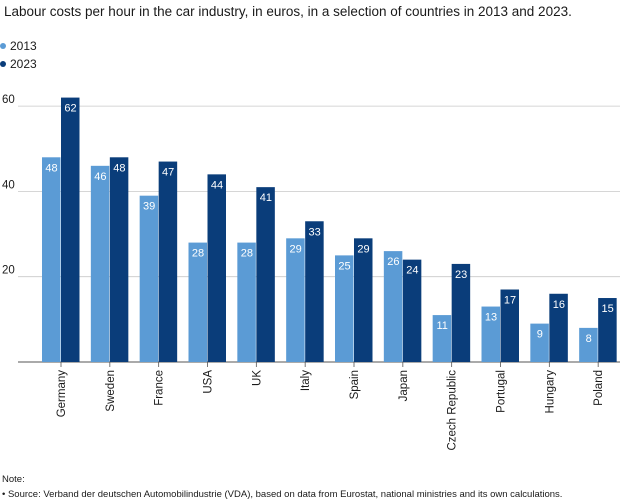  Describe the element at coordinates (23, 46) in the screenshot. I see `legend-label-2013: 2013` at that location.